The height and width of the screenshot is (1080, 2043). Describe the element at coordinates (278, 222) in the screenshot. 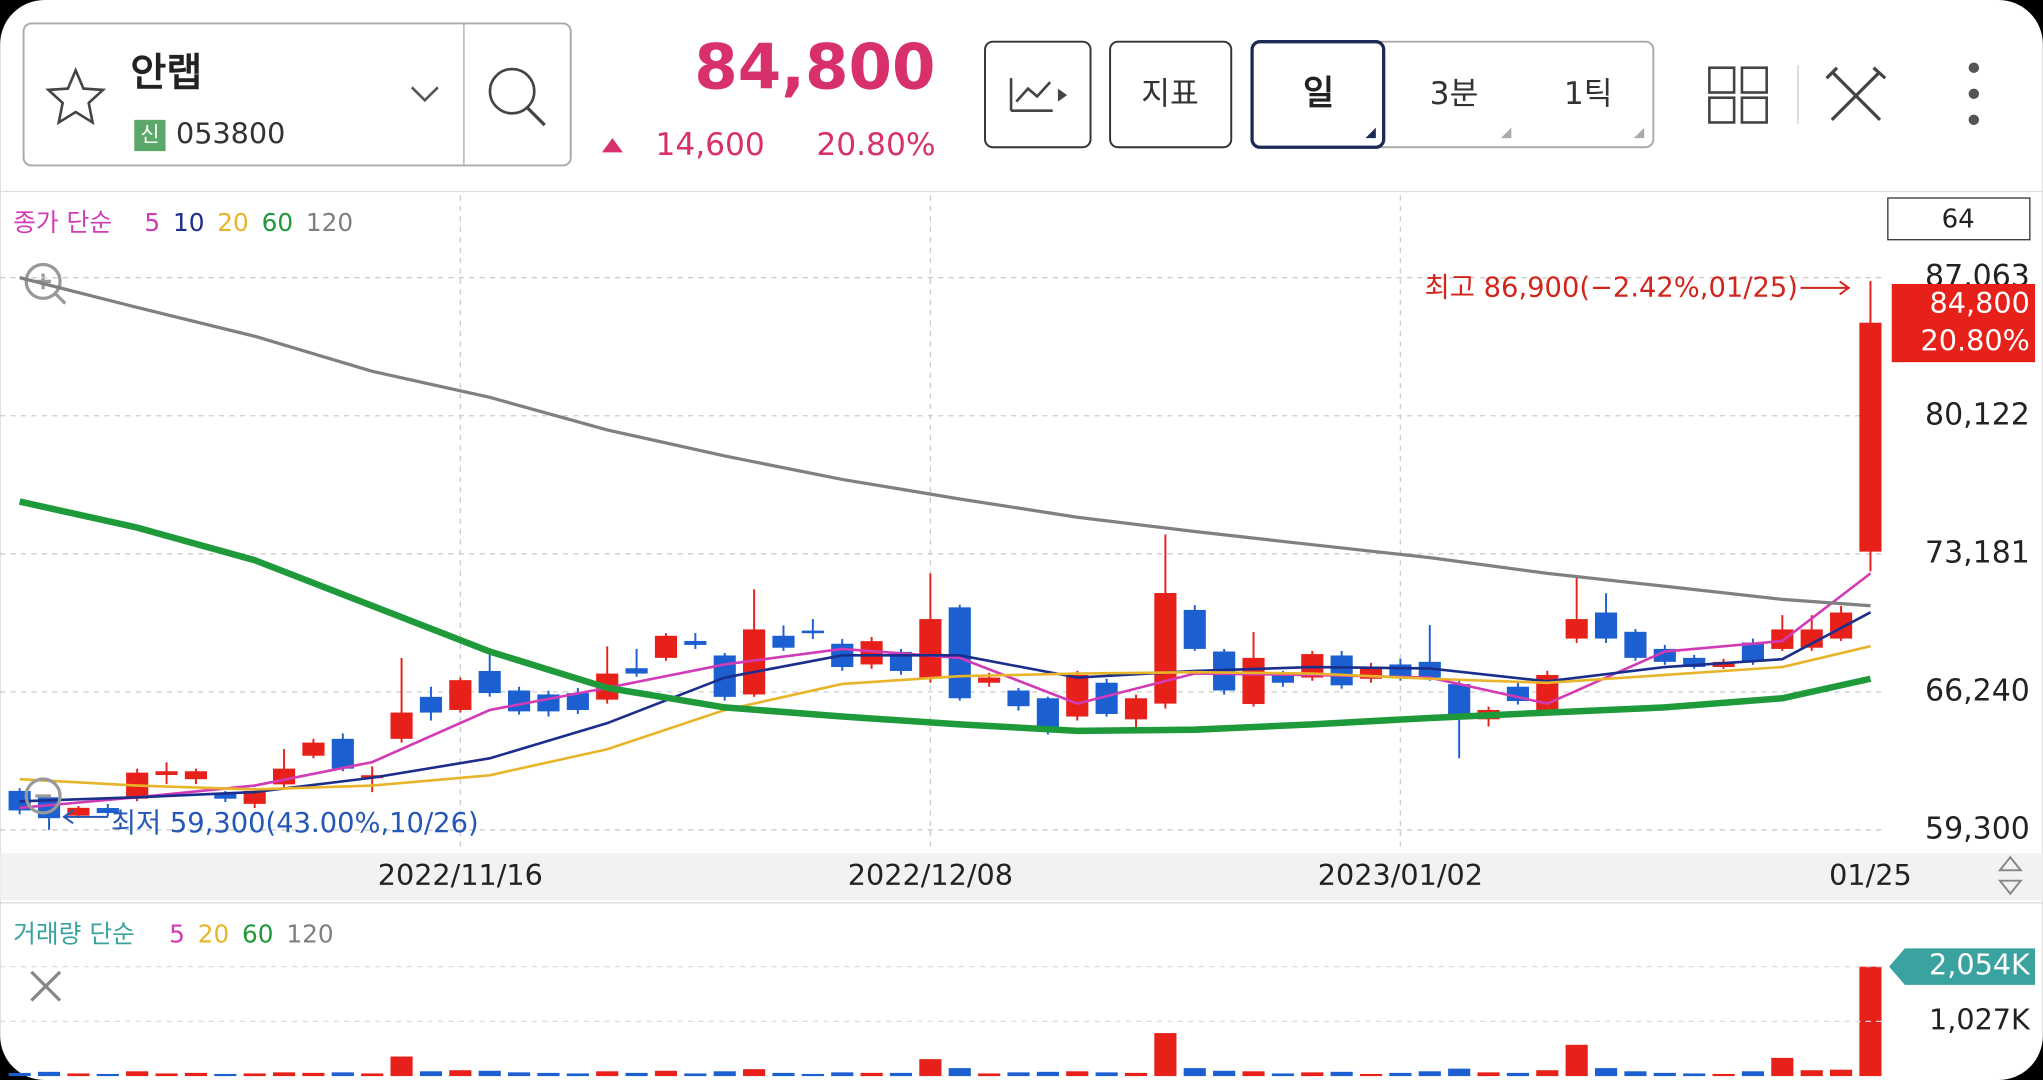

I see `legend-entry: 60` at that location.